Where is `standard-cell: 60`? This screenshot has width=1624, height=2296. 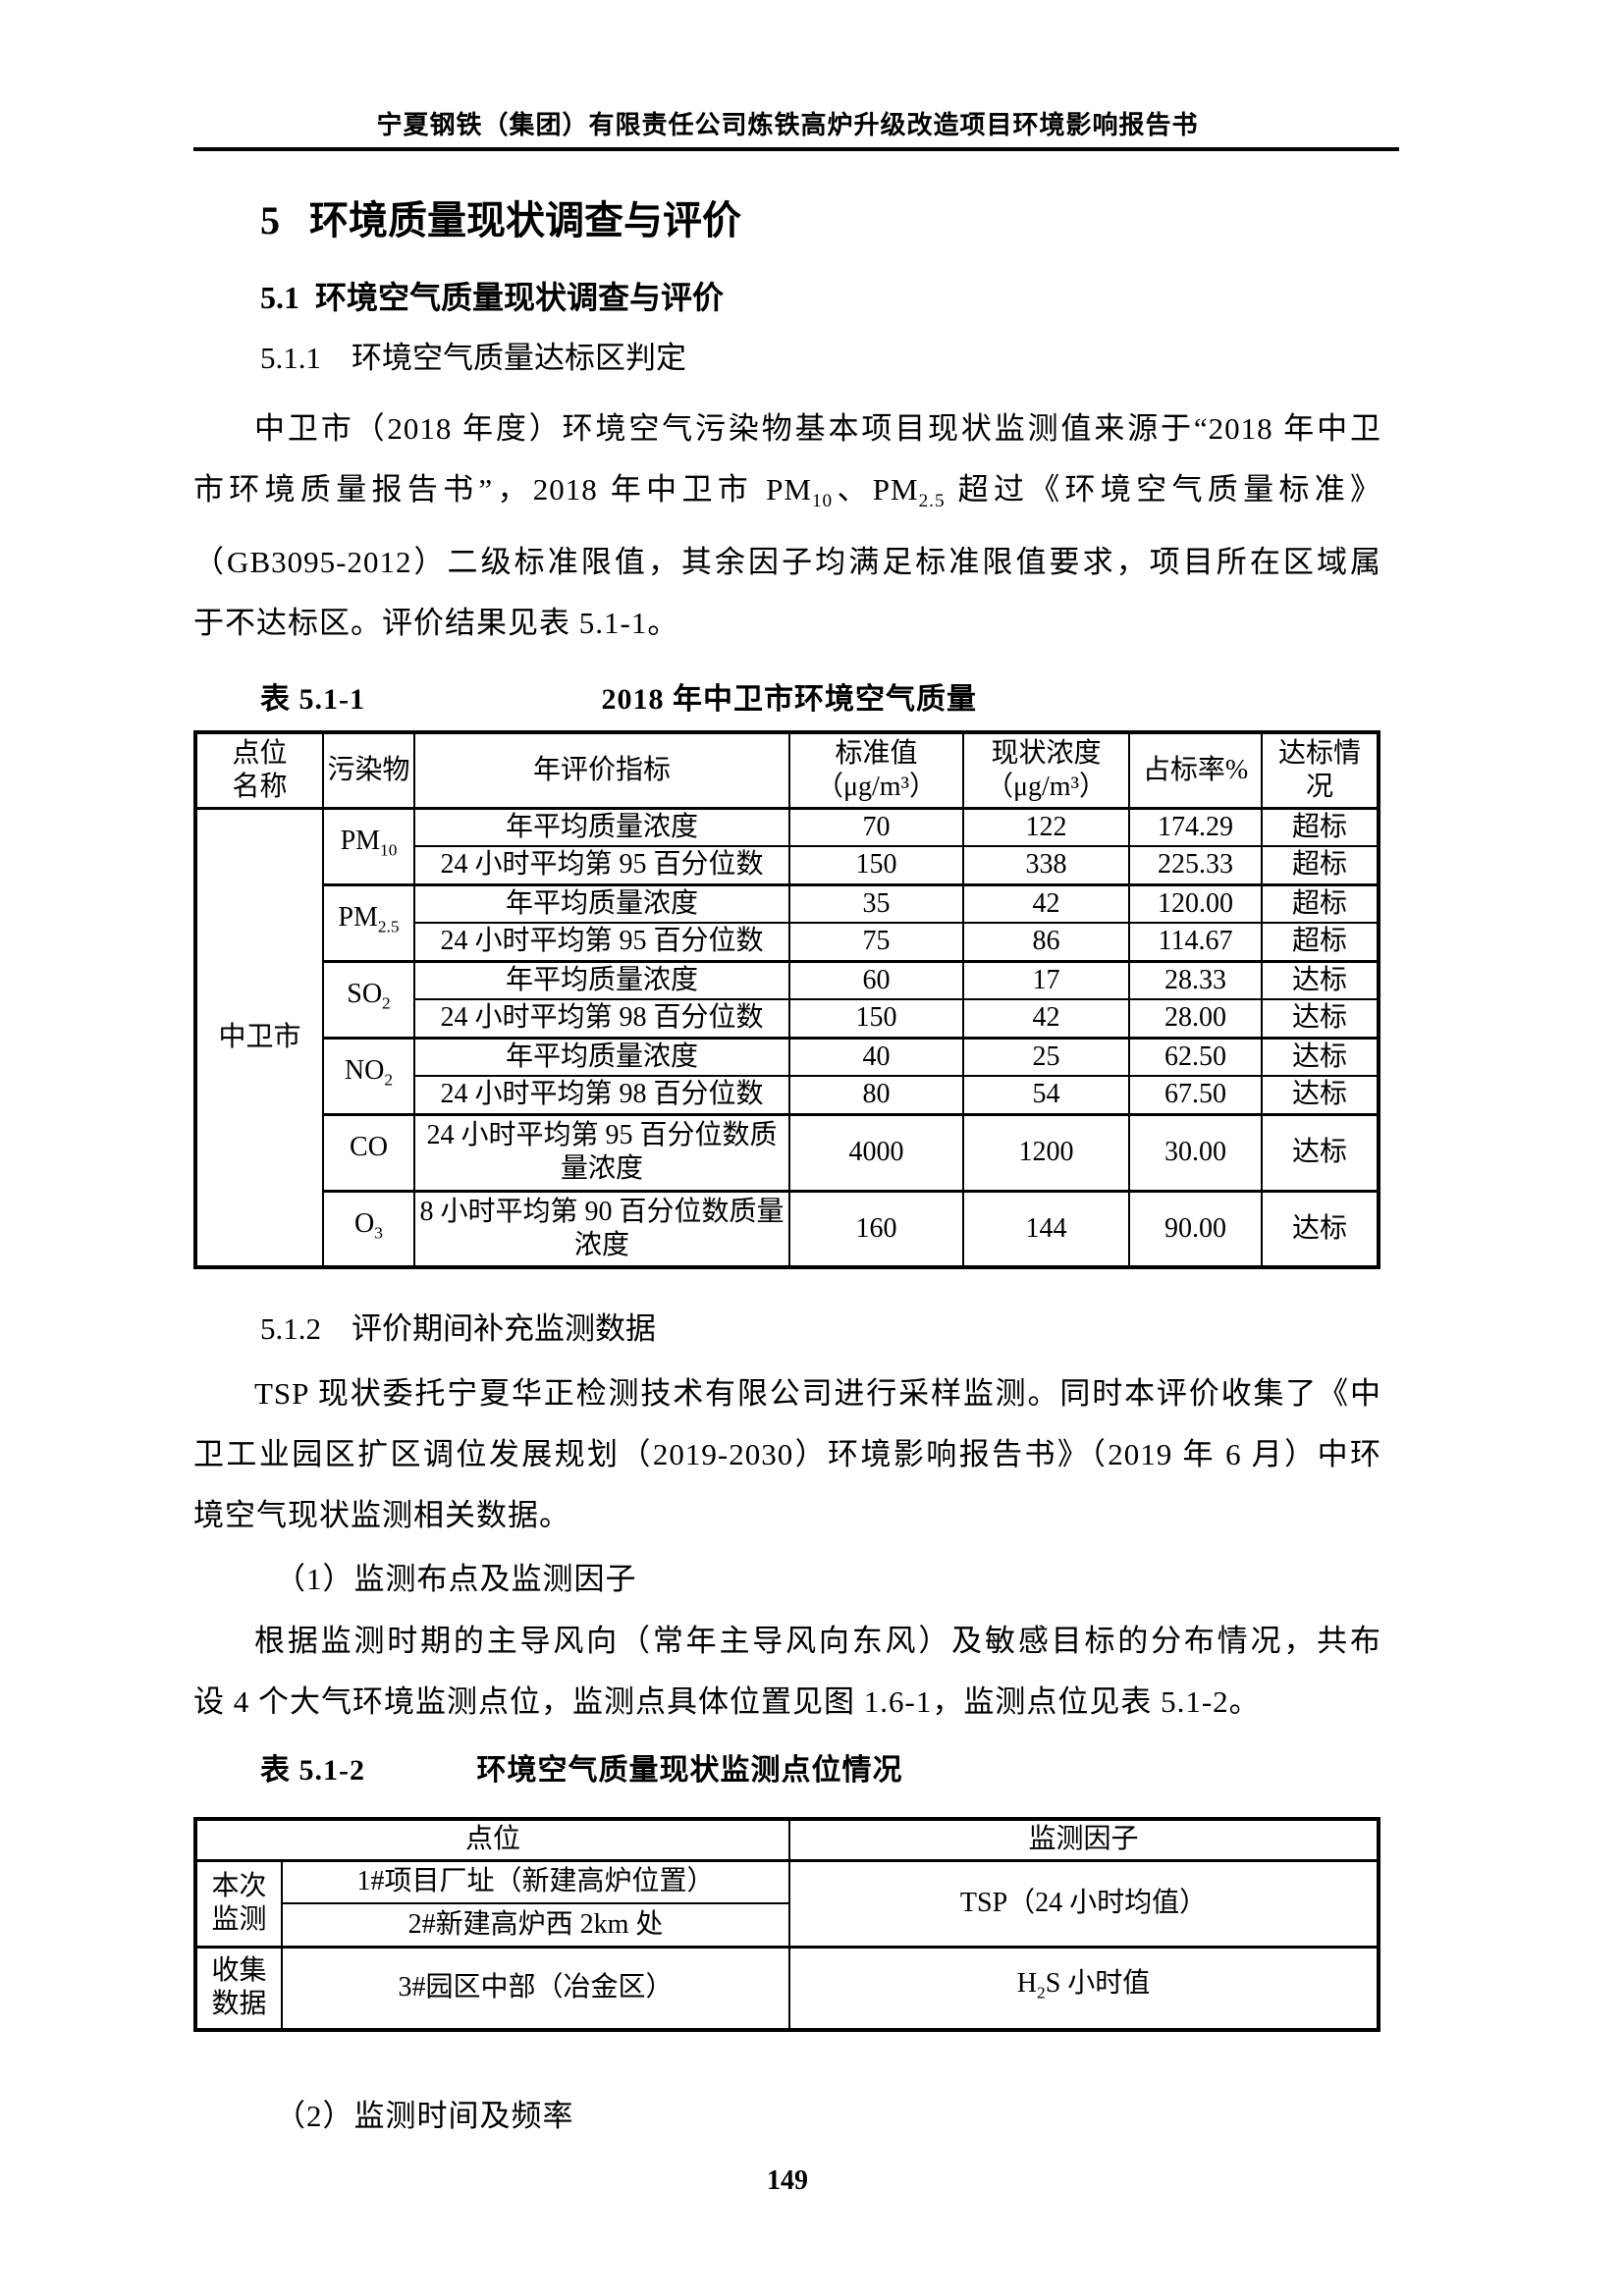
standard-cell: 60 is located at coordinates (876, 980).